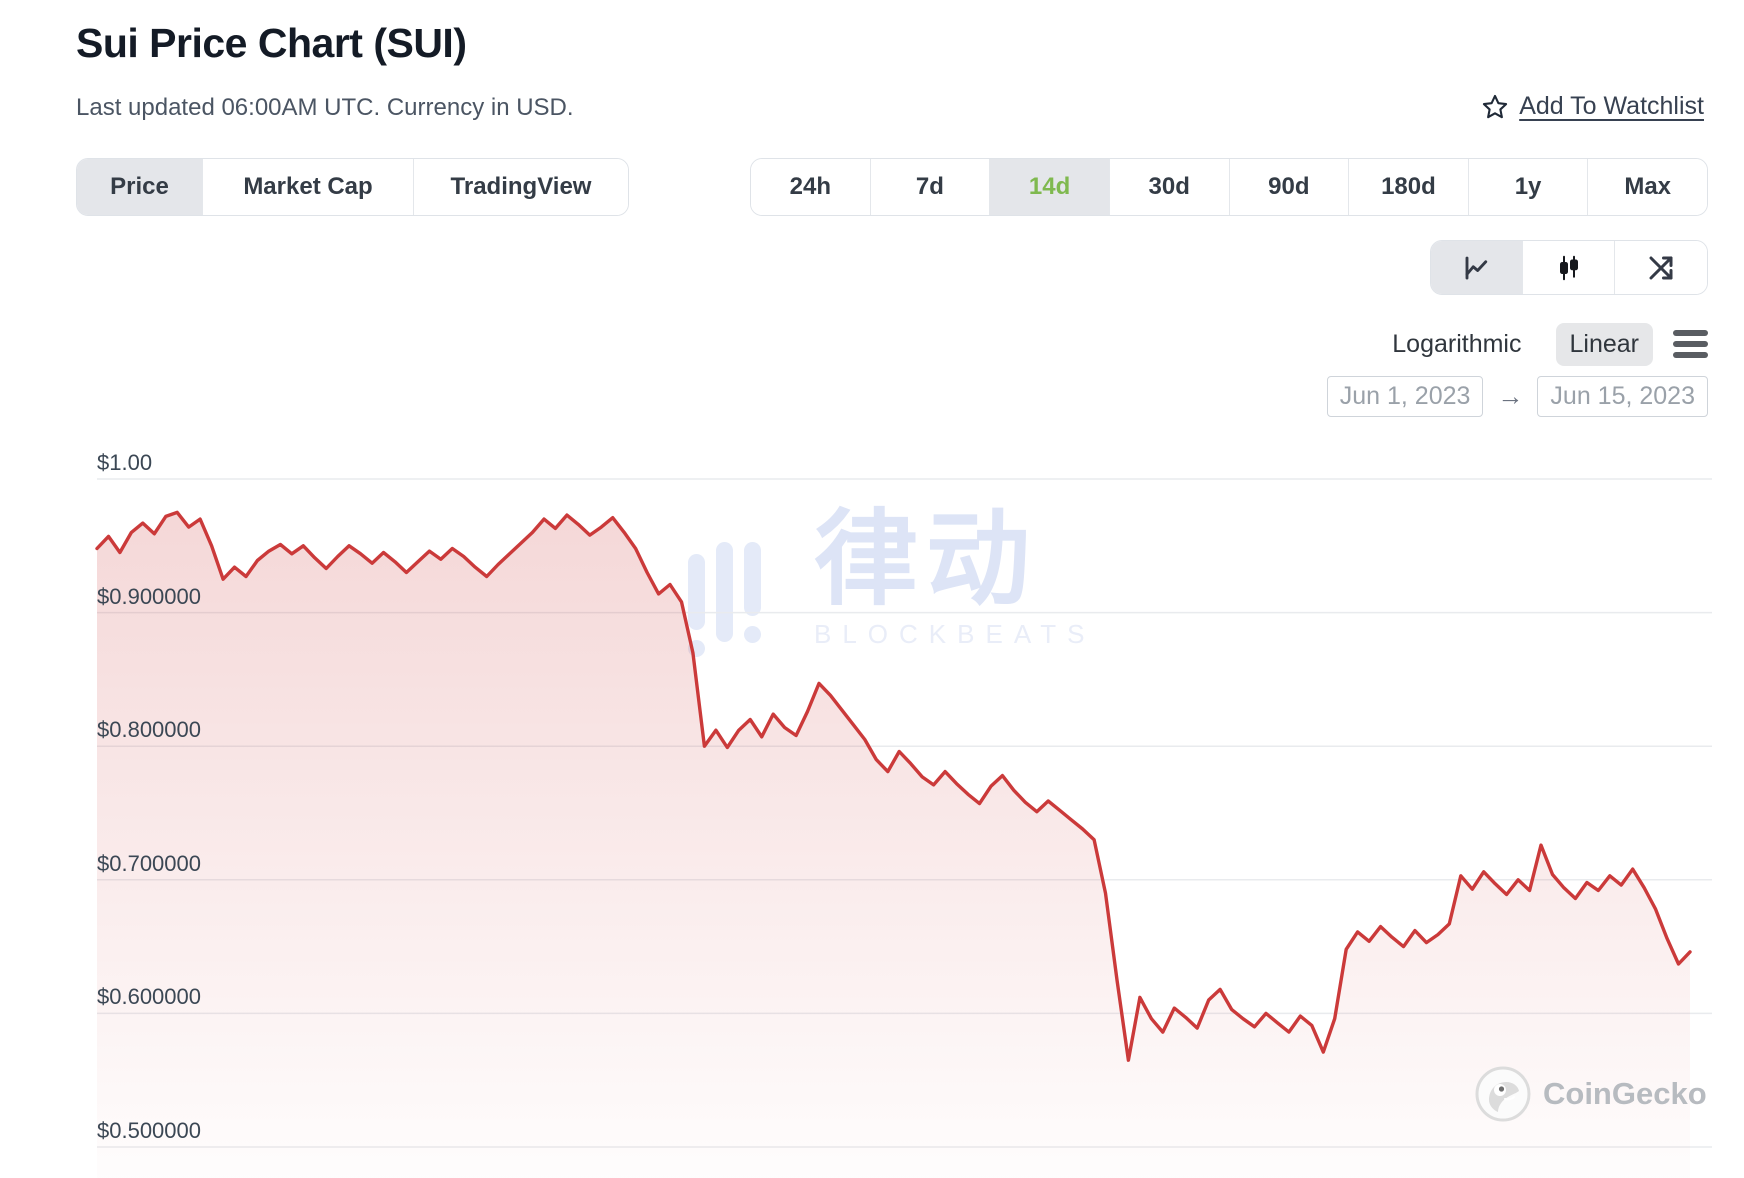  What do you see at coordinates (1528, 187) in the screenshot?
I see `range-1y: 1y` at bounding box center [1528, 187].